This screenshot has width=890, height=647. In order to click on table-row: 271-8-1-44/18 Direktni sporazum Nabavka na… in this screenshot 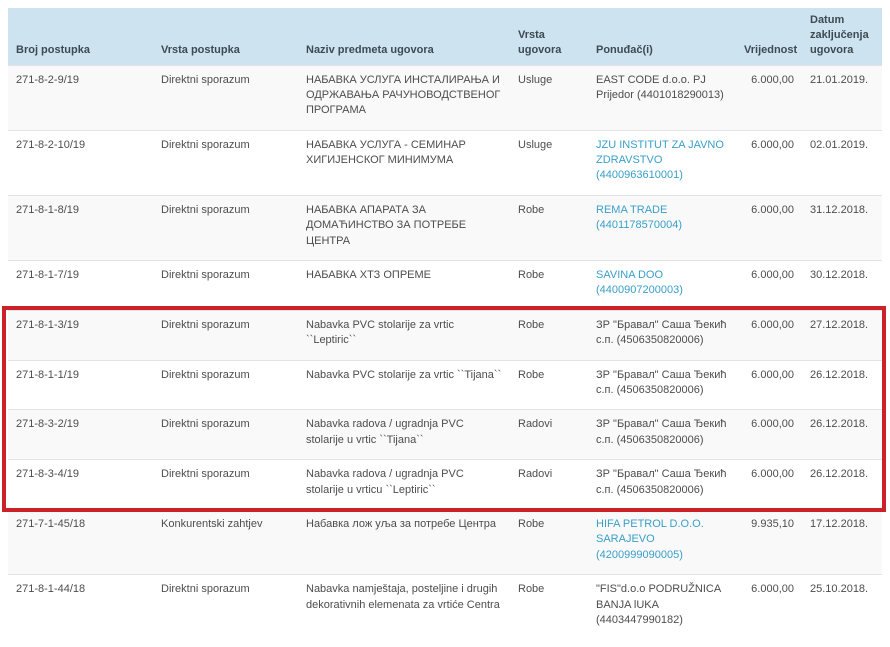, I will do `click(445, 607)`.